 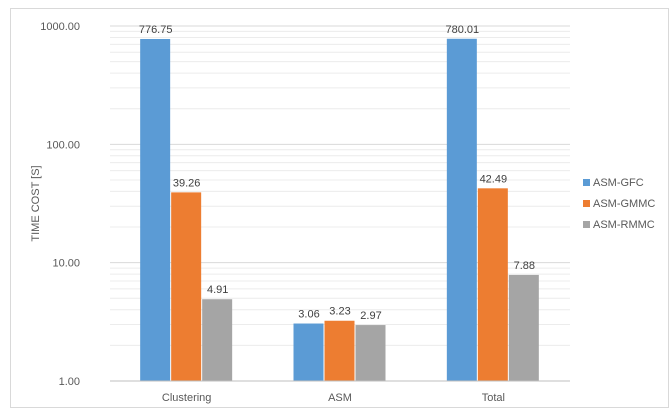 What do you see at coordinates (69, 382) in the screenshot?
I see `y-tick-label: 1.00` at bounding box center [69, 382].